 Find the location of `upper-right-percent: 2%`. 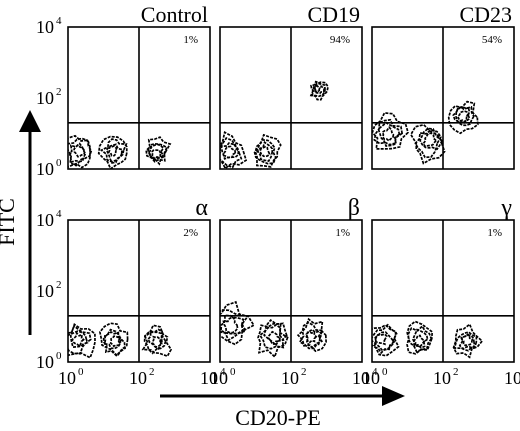

upper-right-percent: 2% is located at coordinates (190, 233).